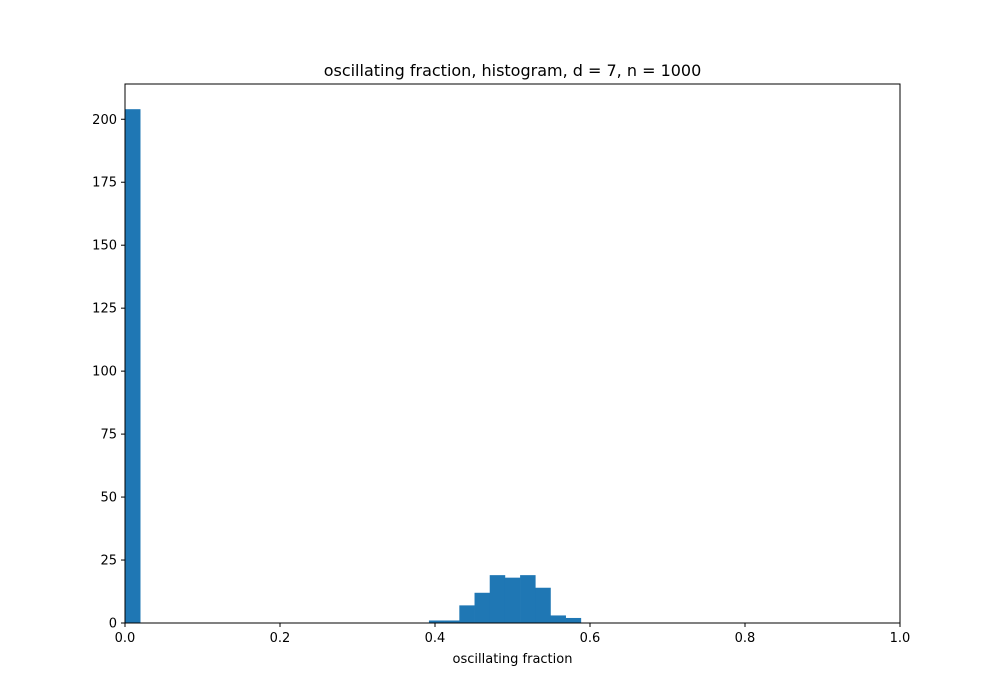  Describe the element at coordinates (590, 638) in the screenshot. I see `x-tick-label: 0.6` at that location.